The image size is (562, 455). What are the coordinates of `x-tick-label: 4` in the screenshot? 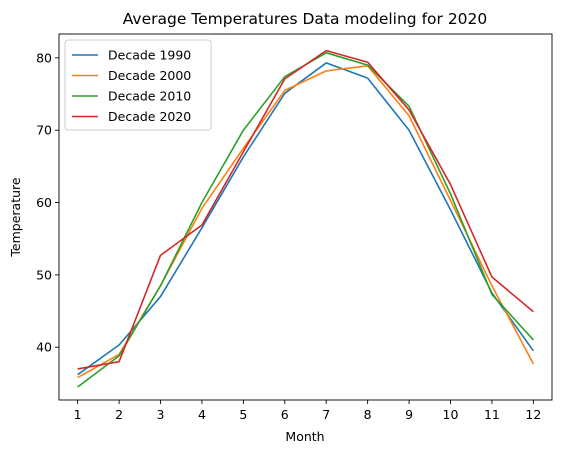 It's located at (202, 414).